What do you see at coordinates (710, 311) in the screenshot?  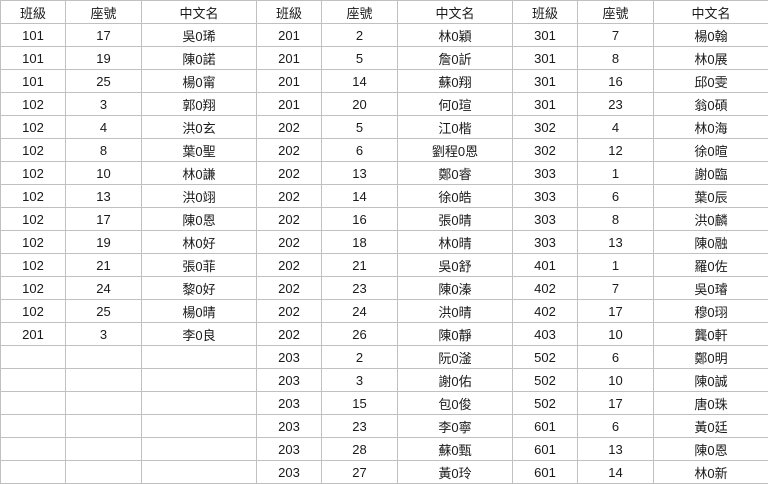 I see `cell-name: 穆0珝` at bounding box center [710, 311].